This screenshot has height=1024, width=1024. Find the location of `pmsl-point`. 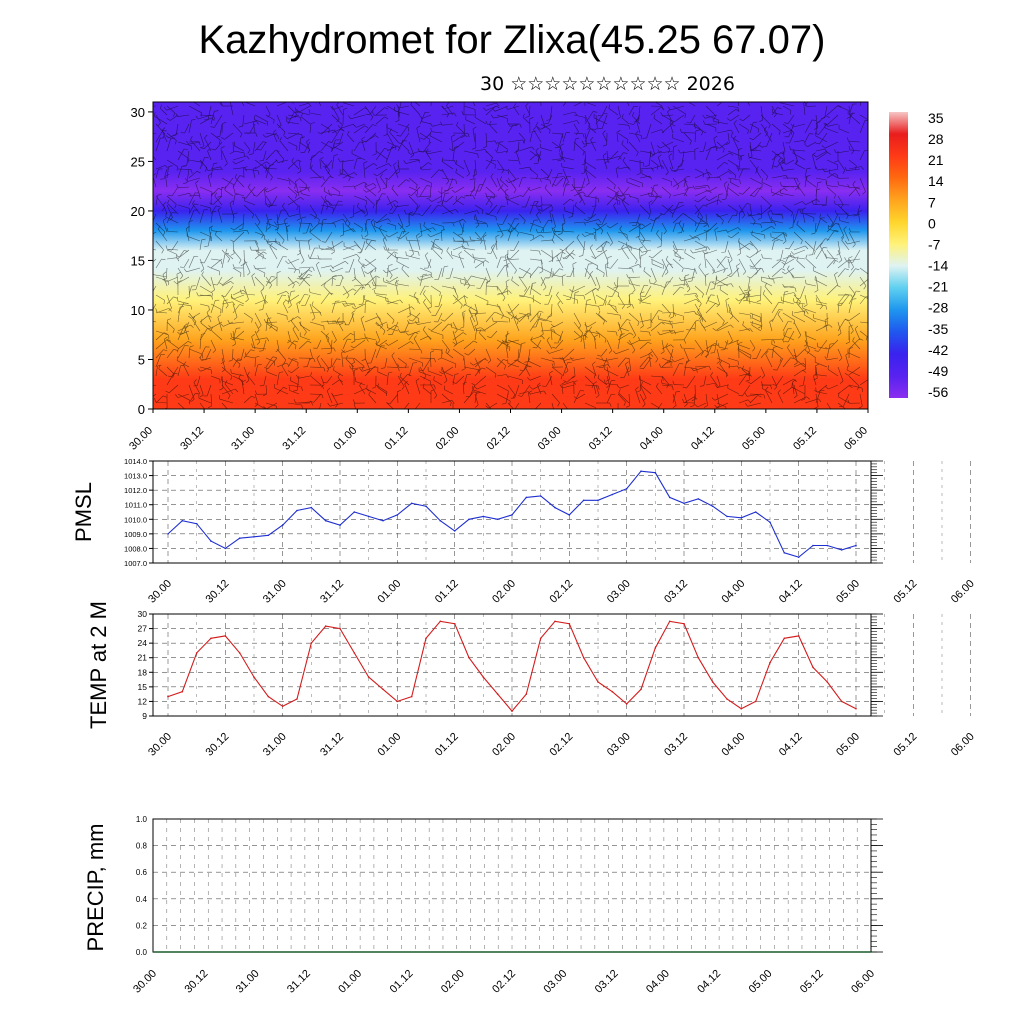

pmsl-point is located at coordinates (598, 500).